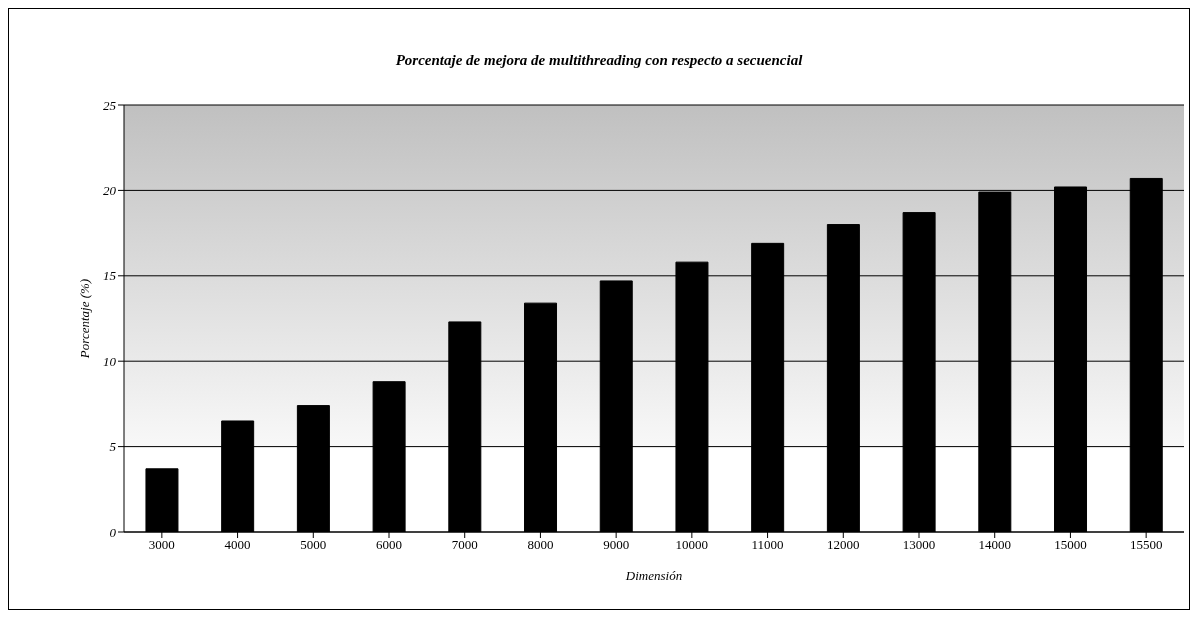 This screenshot has height=617, width=1201. What do you see at coordinates (313, 545) in the screenshot?
I see `x-tick-label: 5000` at bounding box center [313, 545].